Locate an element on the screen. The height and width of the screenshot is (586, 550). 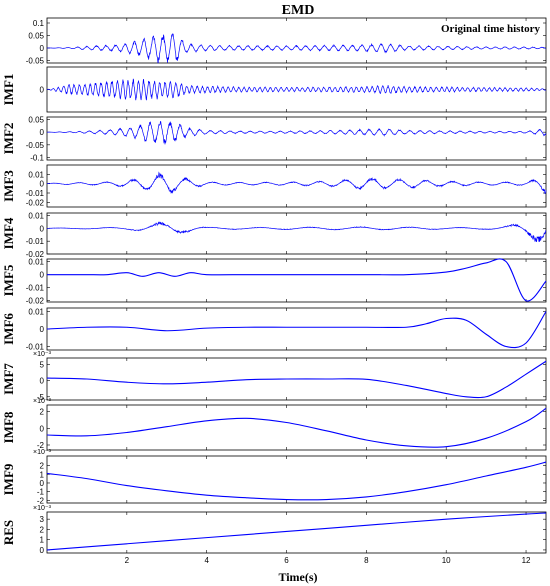
x-tick-label: 10 is located at coordinates (446, 560).